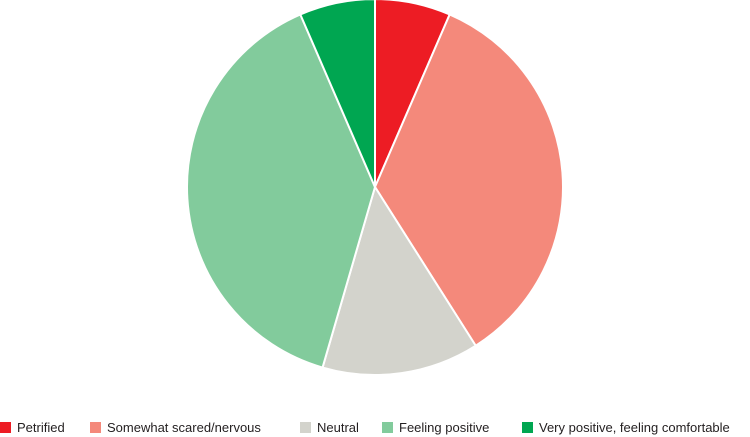 The image size is (750, 437). I want to click on legend-label: Neutral, so click(338, 427).